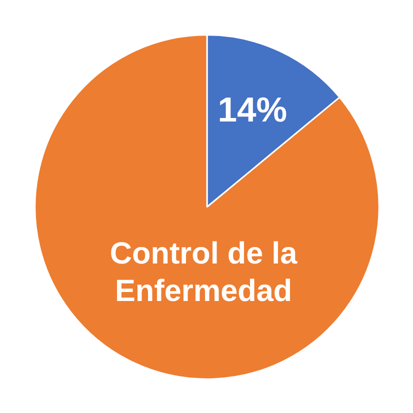 This screenshot has height=413, width=413. Describe the element at coordinates (253, 110) in the screenshot. I see `data-label: 14%` at that location.